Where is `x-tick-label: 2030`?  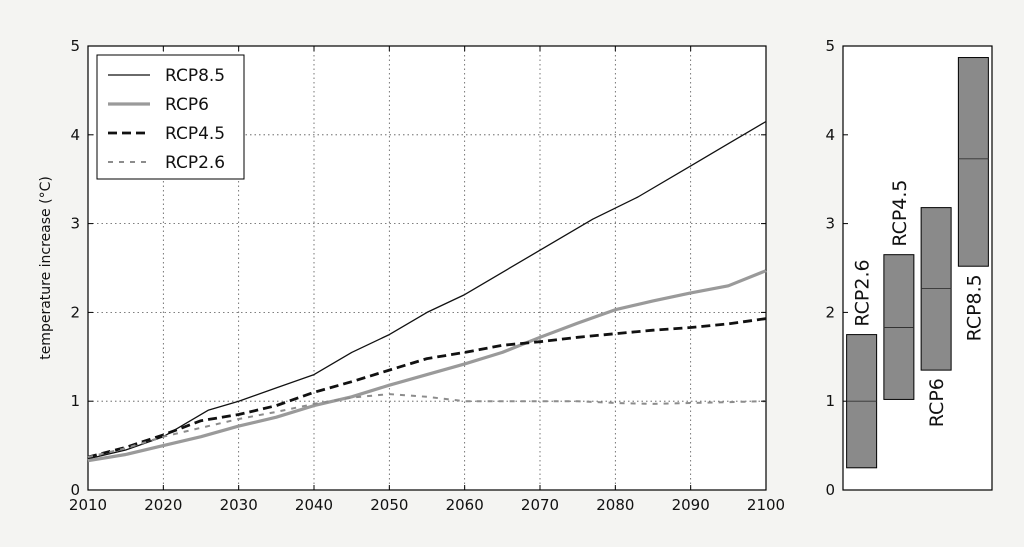
x-tick-label: 2030 is located at coordinates (239, 505).